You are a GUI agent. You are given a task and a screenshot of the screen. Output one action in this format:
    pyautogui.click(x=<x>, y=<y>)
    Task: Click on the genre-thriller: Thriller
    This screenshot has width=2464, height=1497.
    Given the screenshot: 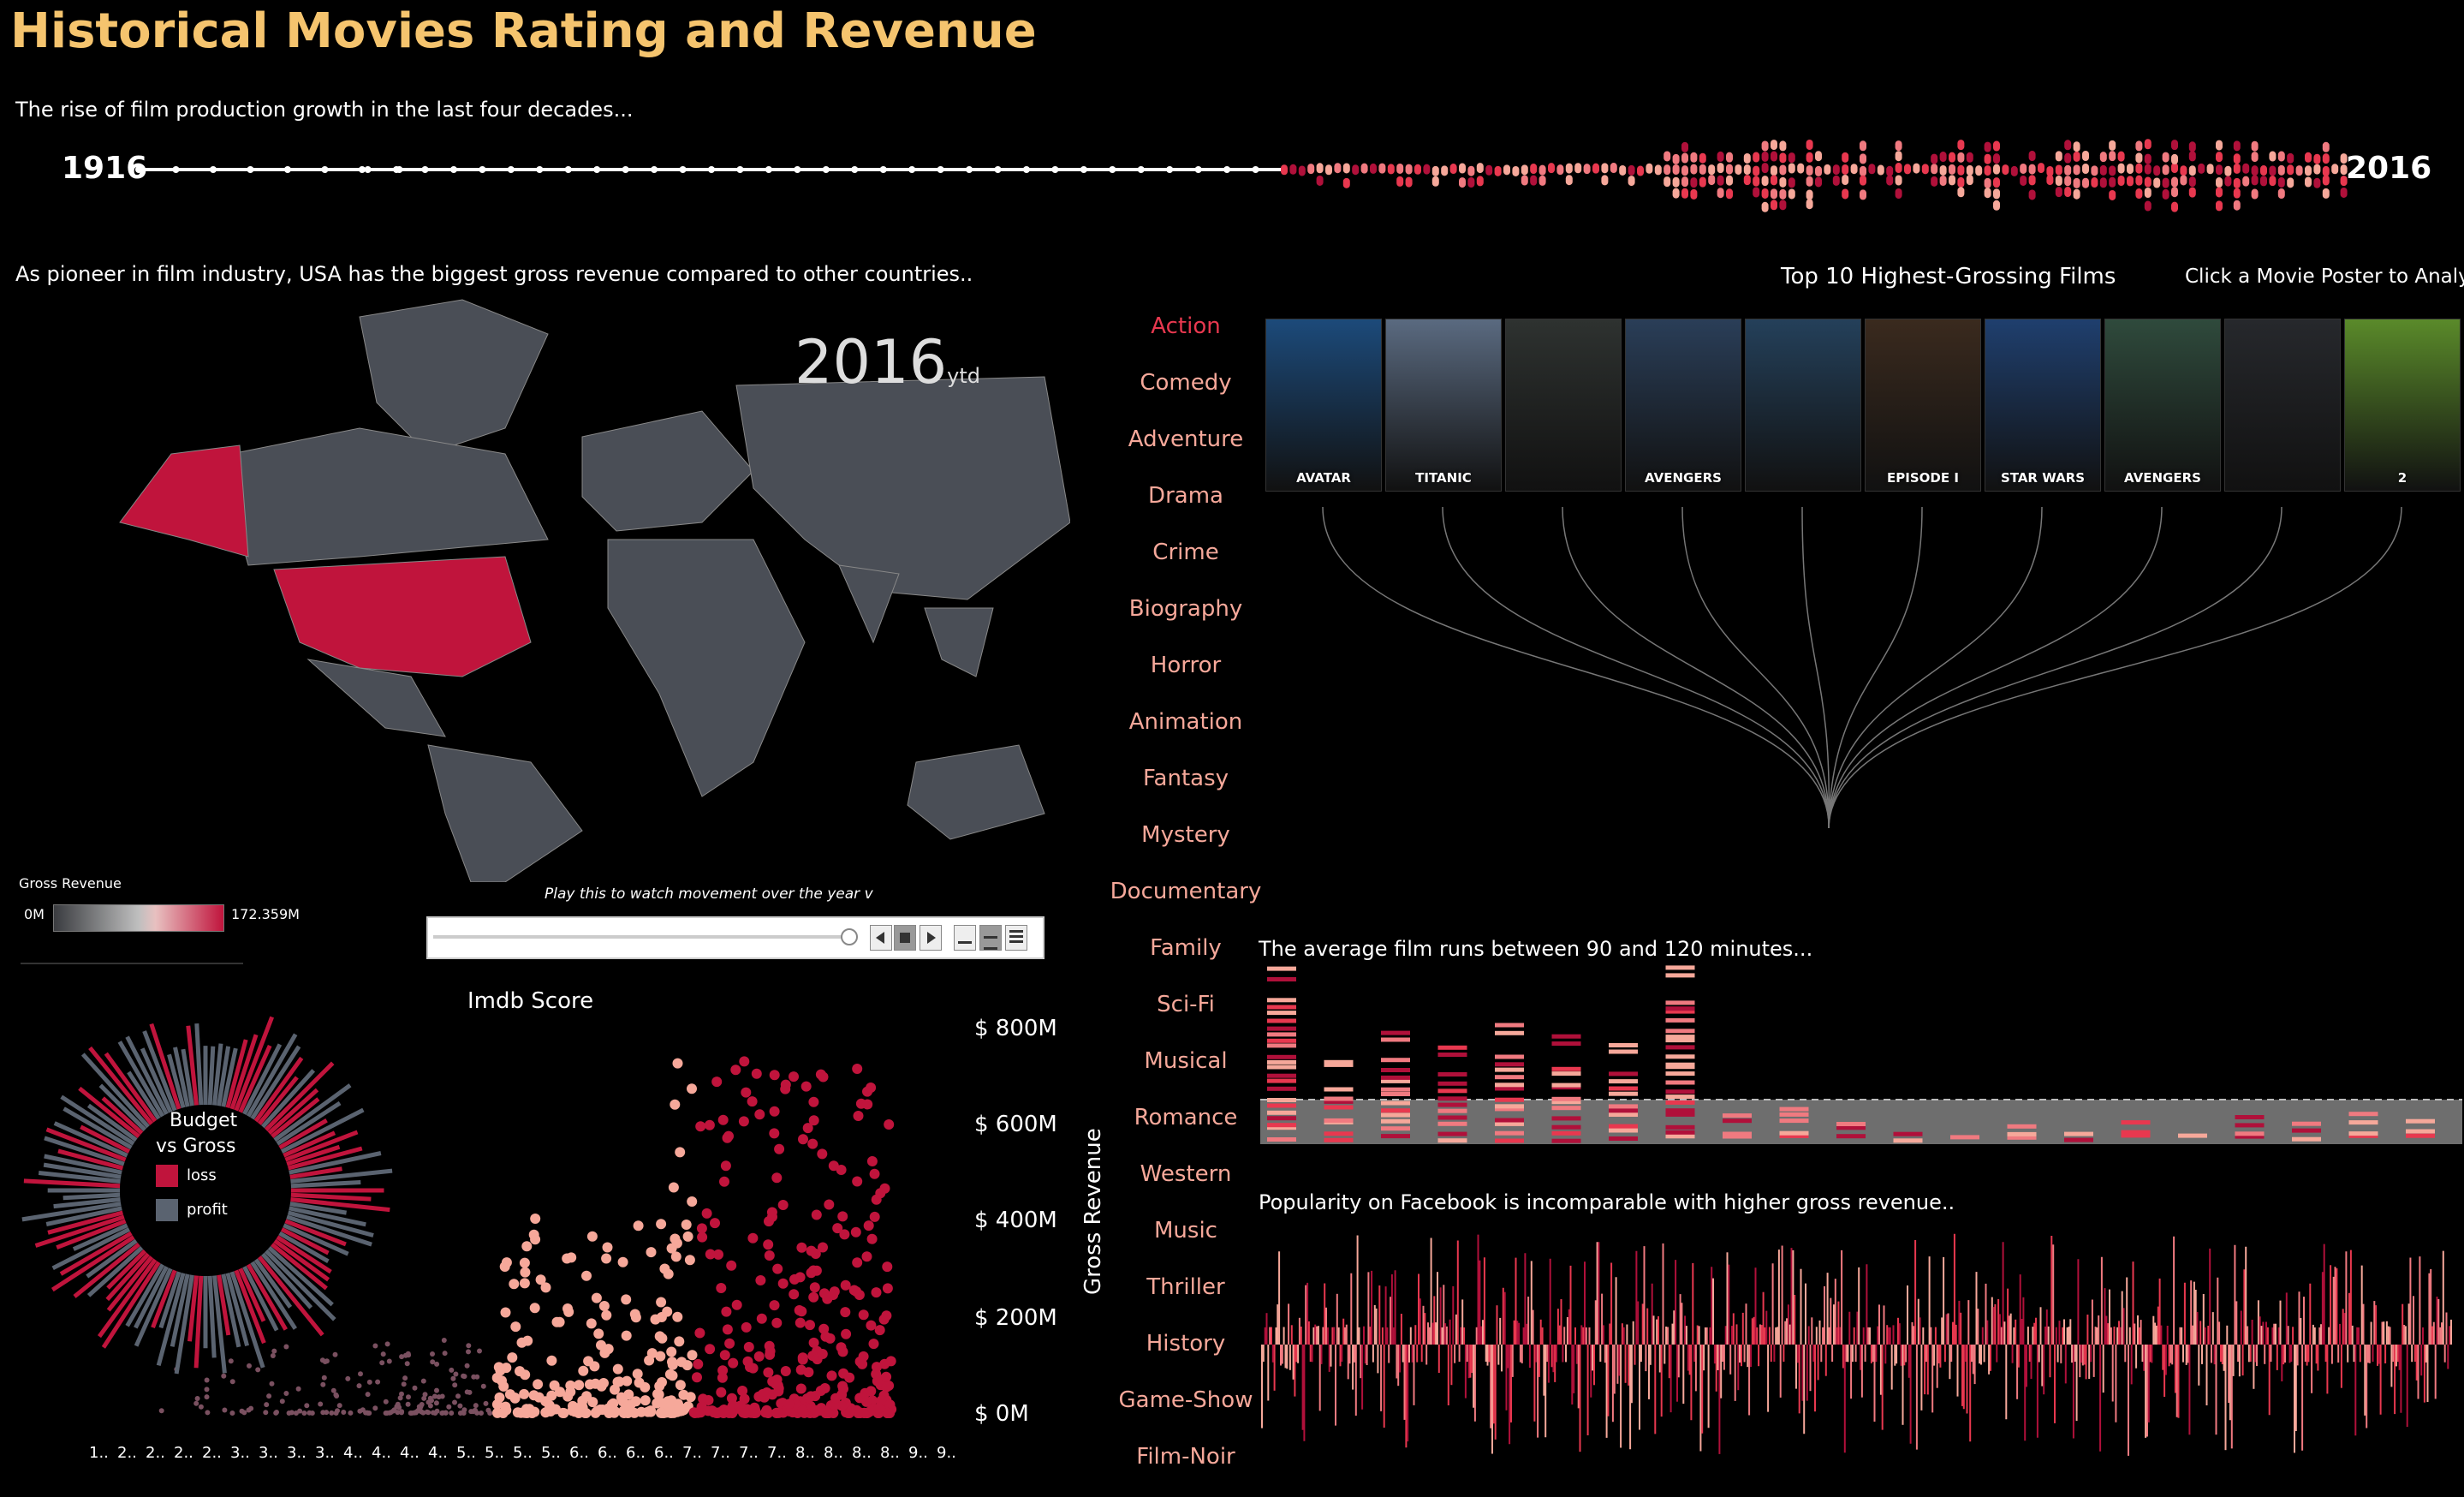 What is the action you would take?
    pyautogui.click(x=1186, y=1287)
    